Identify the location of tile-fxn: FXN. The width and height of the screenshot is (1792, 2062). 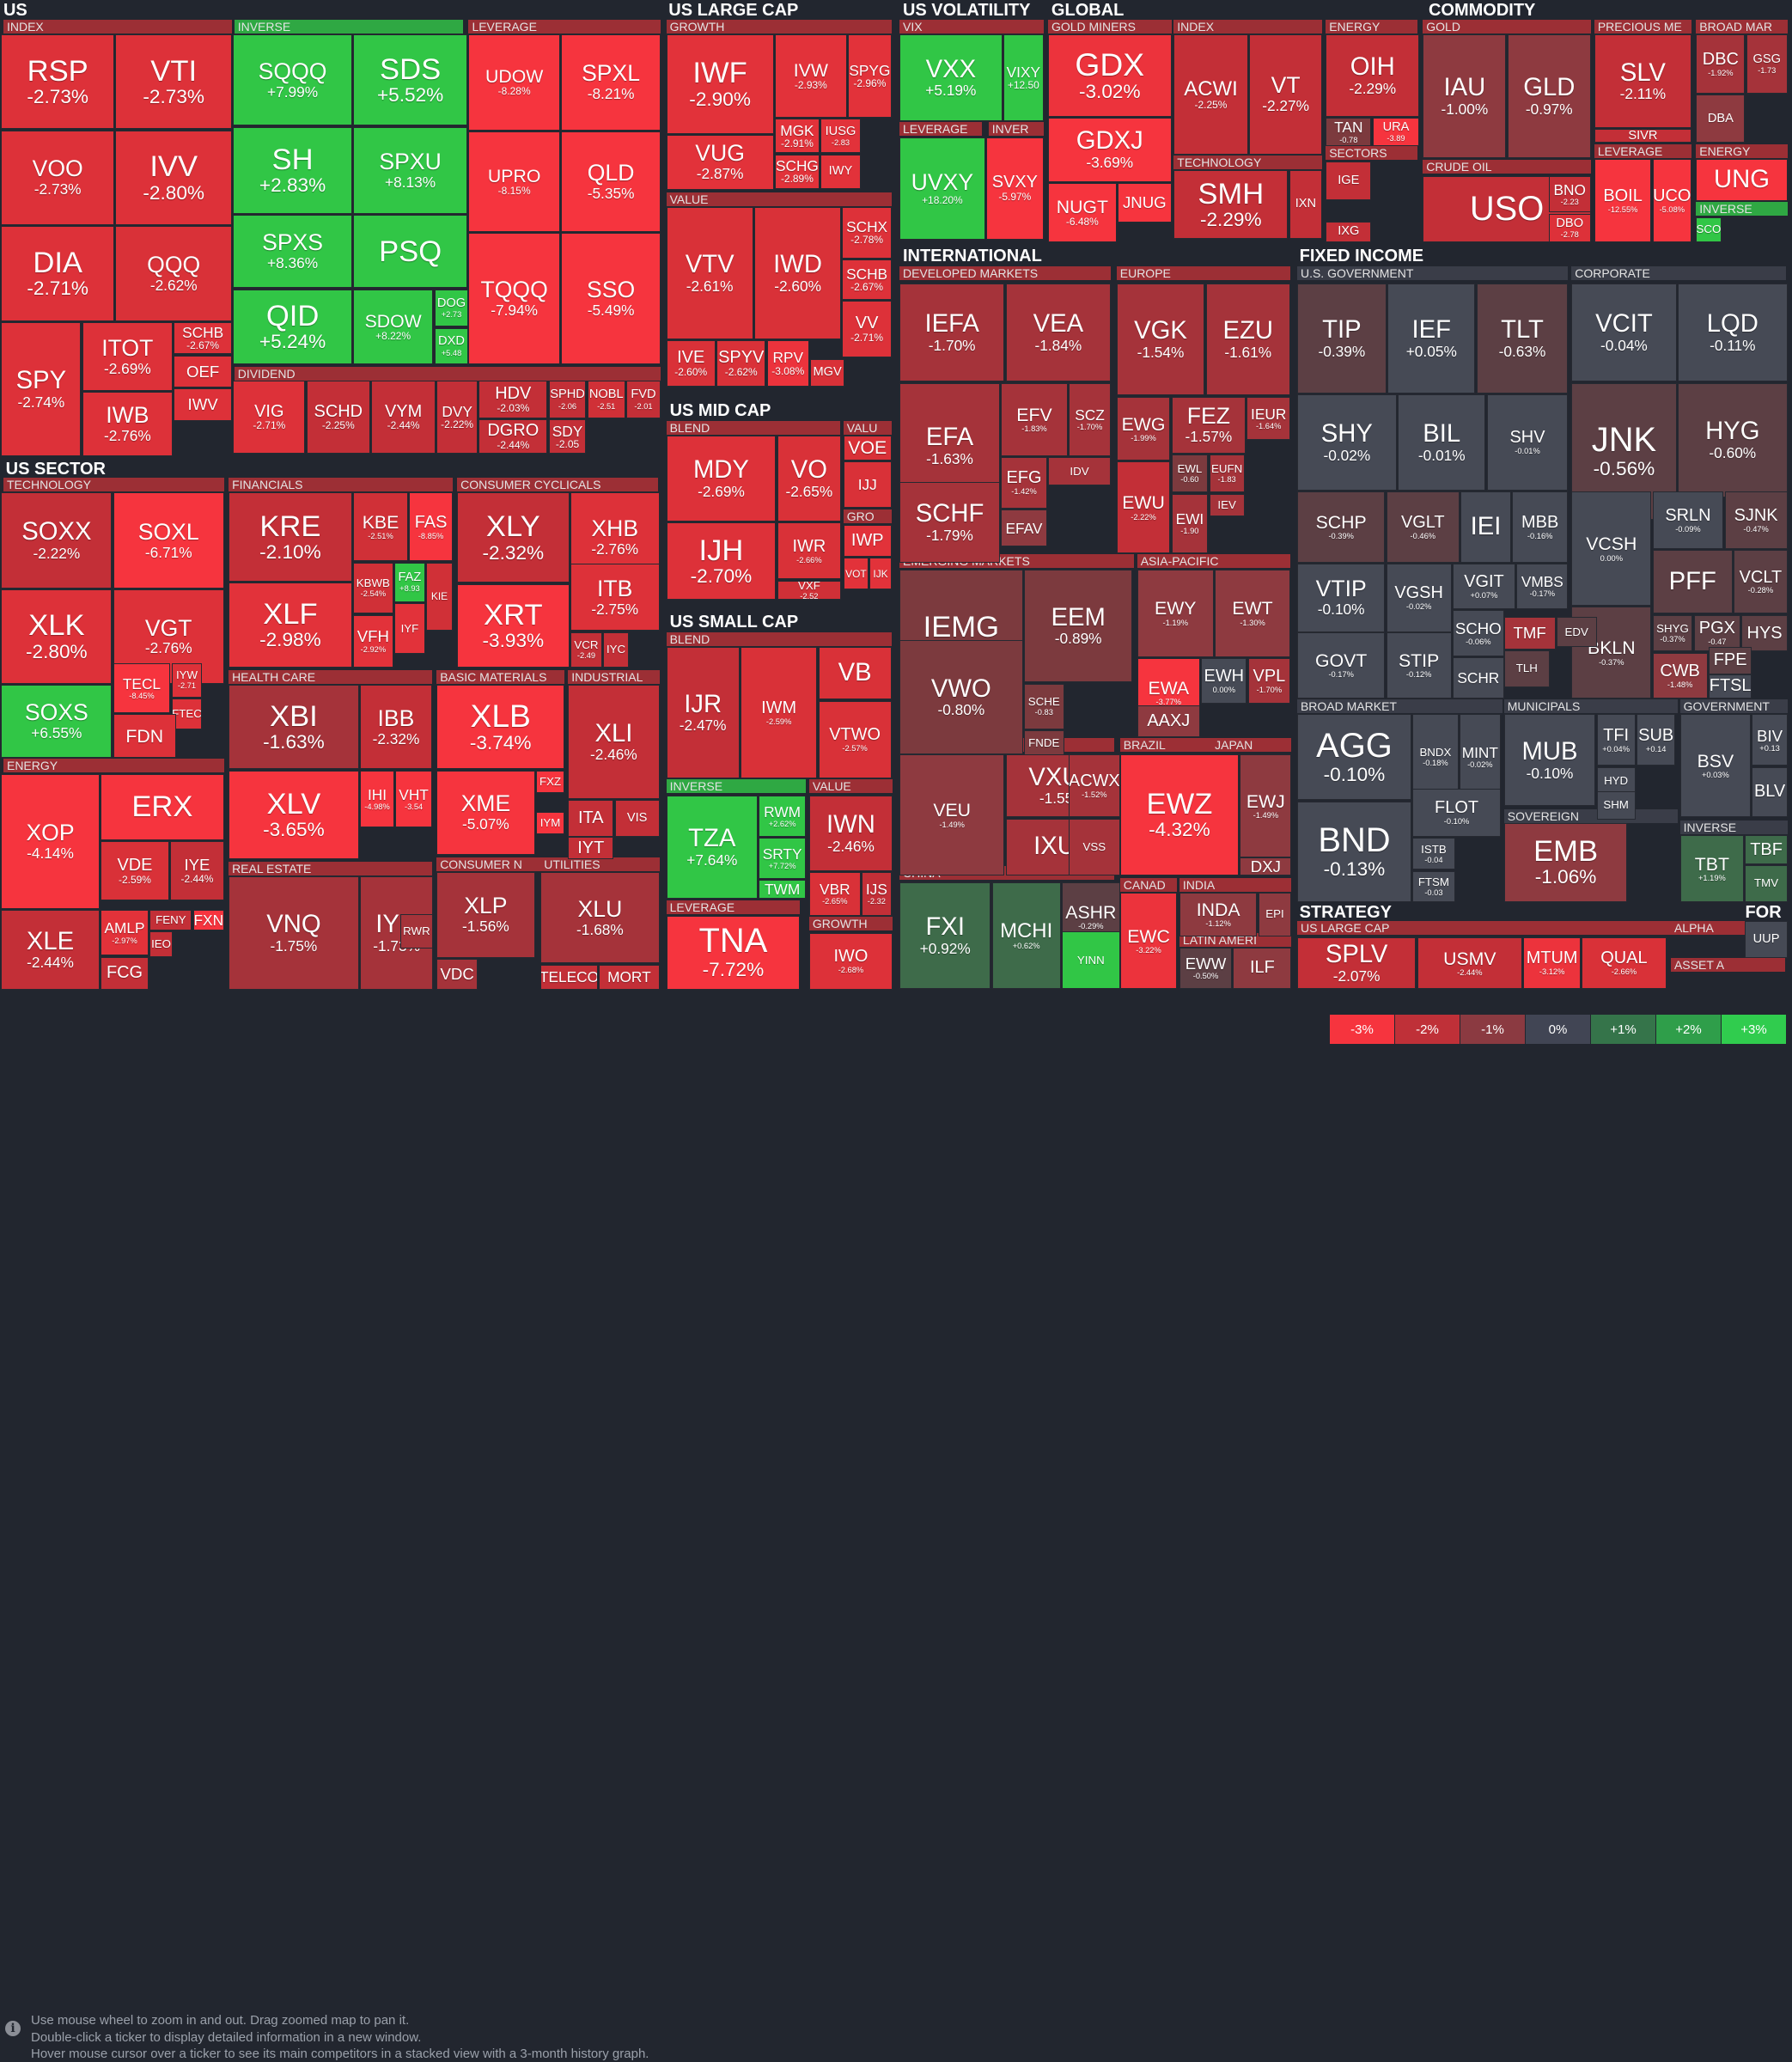
(208, 919).